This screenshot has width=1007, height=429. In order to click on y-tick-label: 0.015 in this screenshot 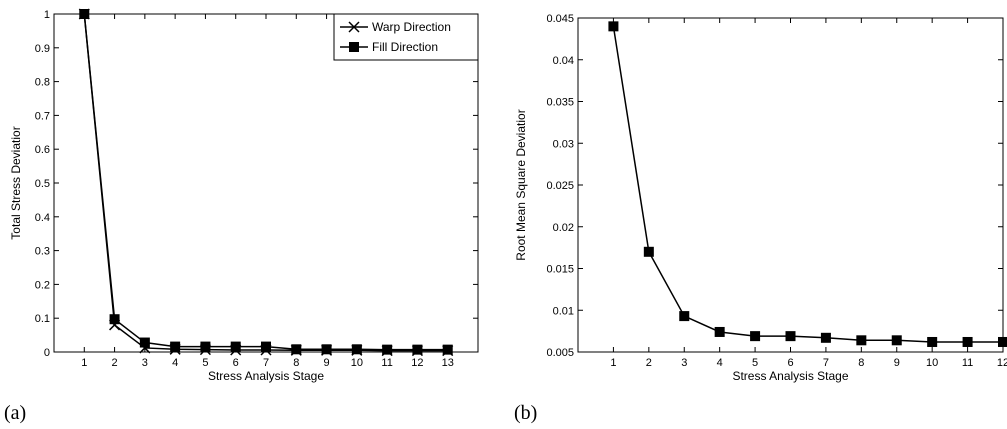, I will do `click(560, 270)`.